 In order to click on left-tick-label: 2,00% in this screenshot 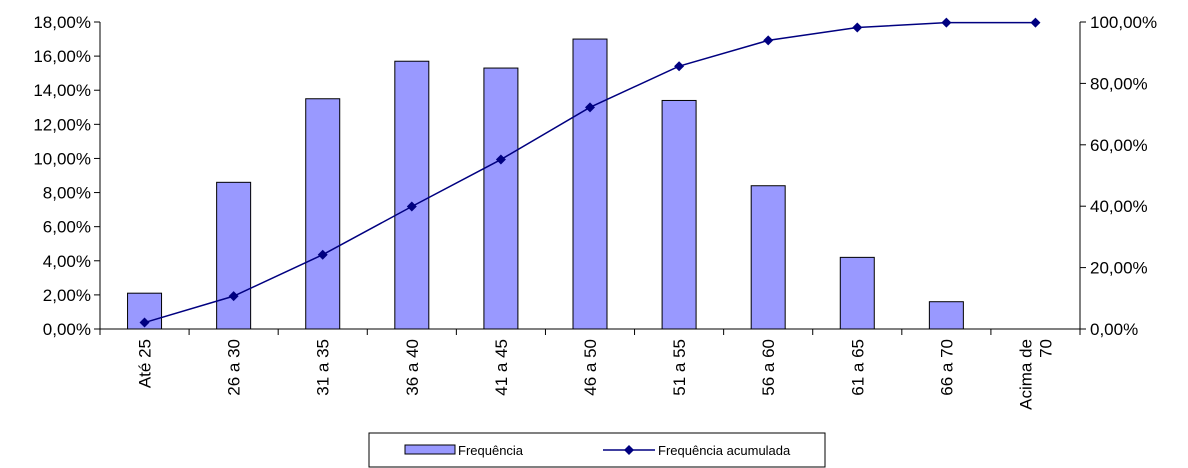, I will do `click(67, 295)`.